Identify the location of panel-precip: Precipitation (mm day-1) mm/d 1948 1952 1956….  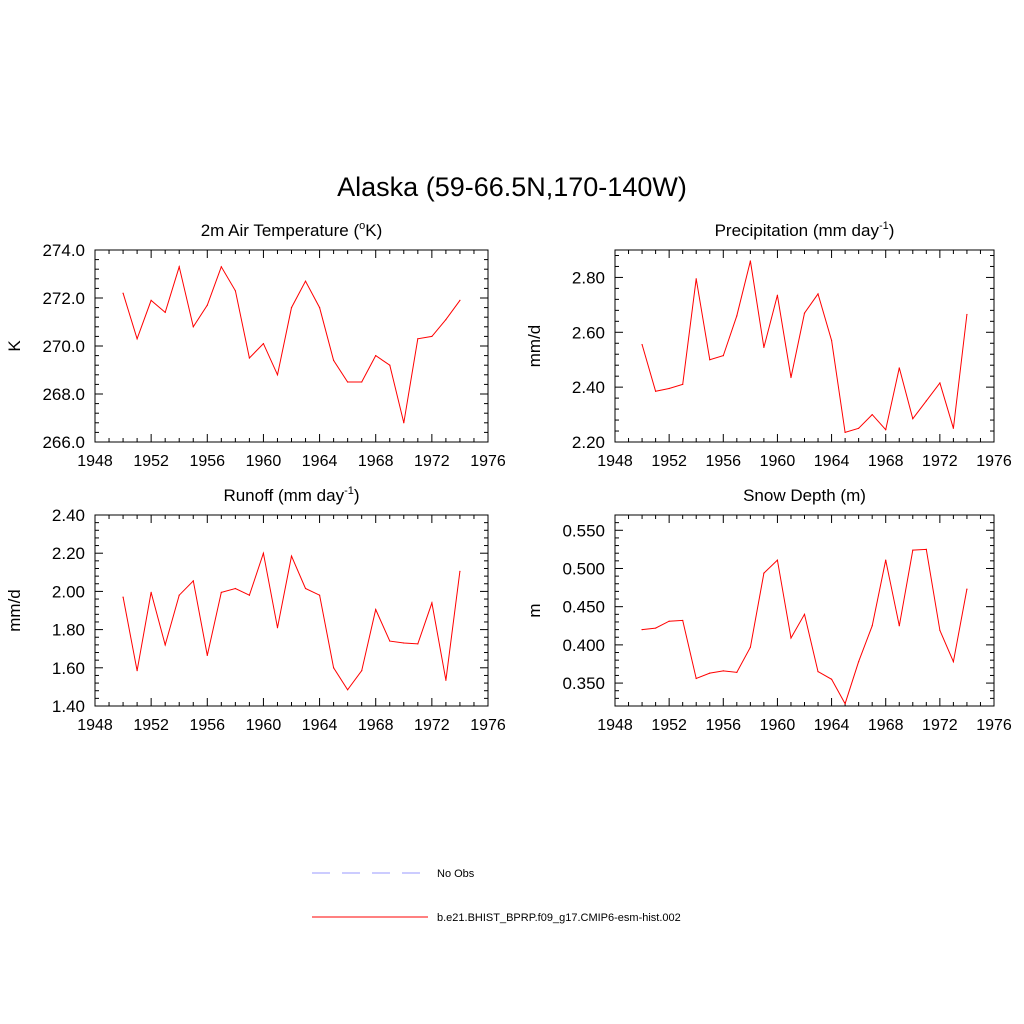
(768, 345).